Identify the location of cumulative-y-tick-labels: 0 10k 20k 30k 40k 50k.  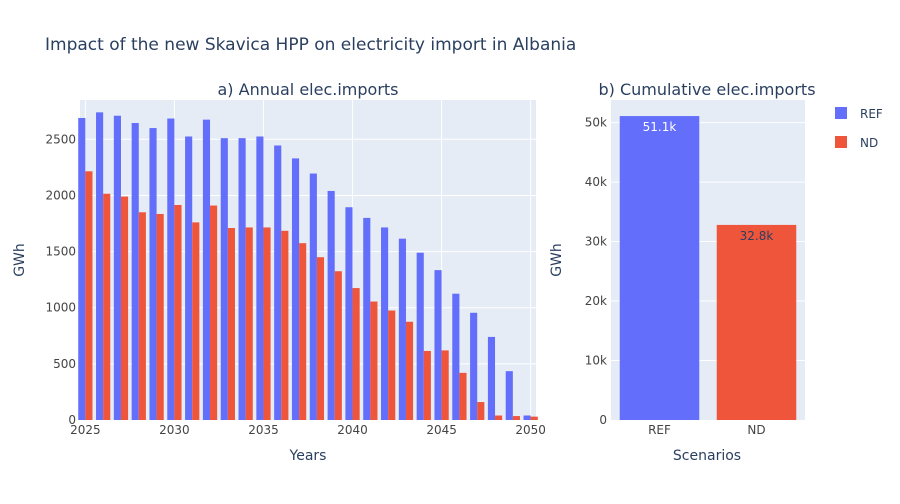
(596, 271).